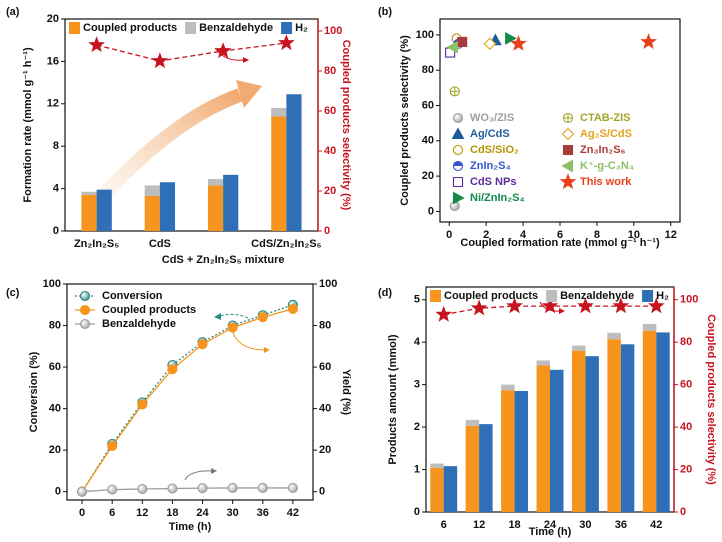  What do you see at coordinates (198, 475) in the screenshot?
I see `axis-arrow` at bounding box center [198, 475].